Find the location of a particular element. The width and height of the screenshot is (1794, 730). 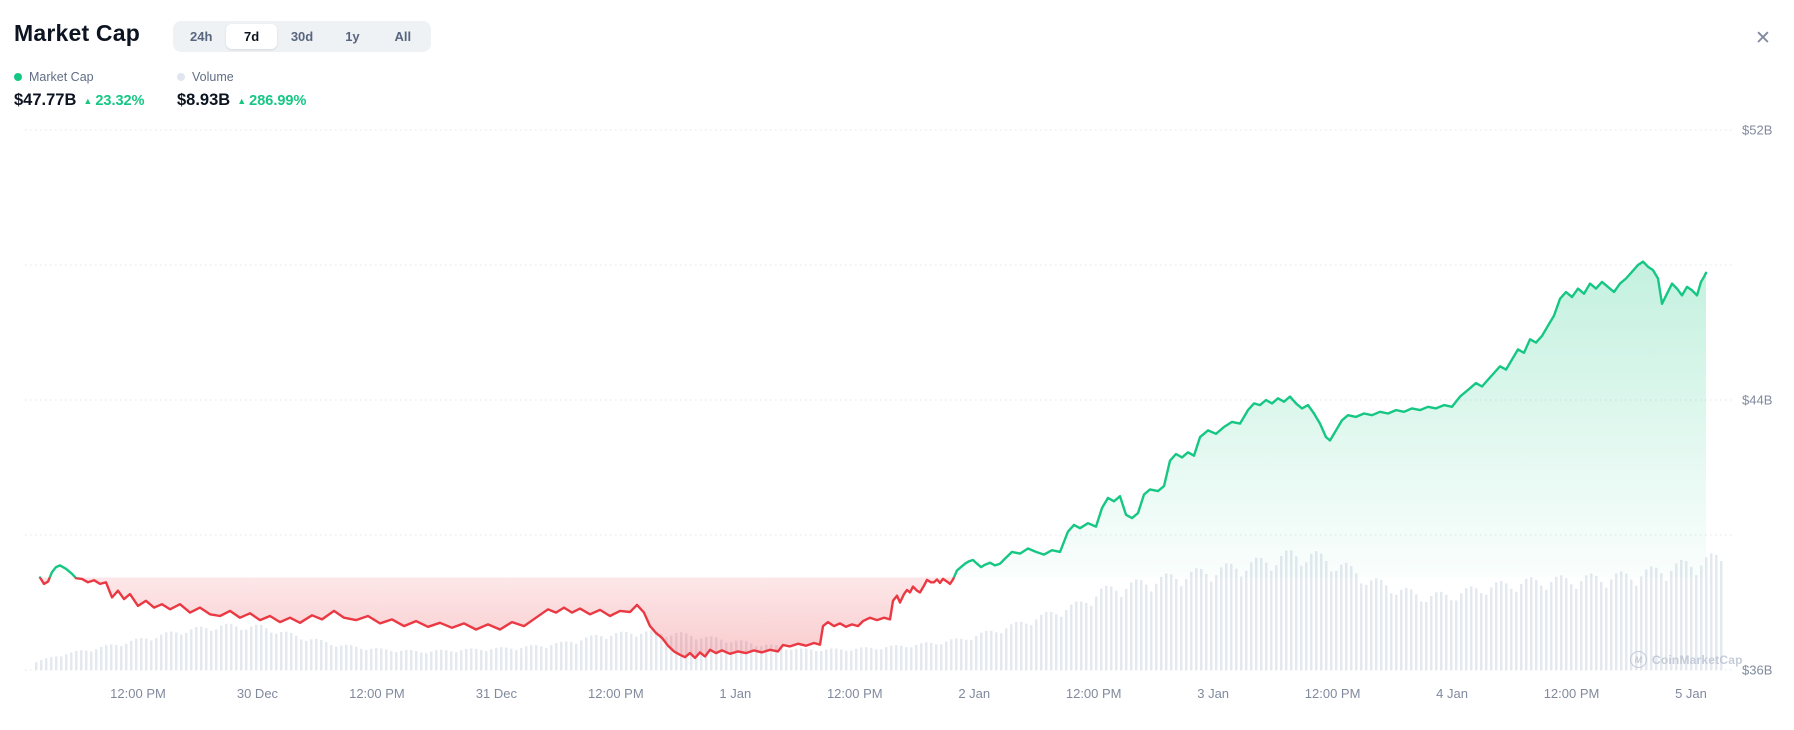

market-cap-value: $47.77B is located at coordinates (45, 100).